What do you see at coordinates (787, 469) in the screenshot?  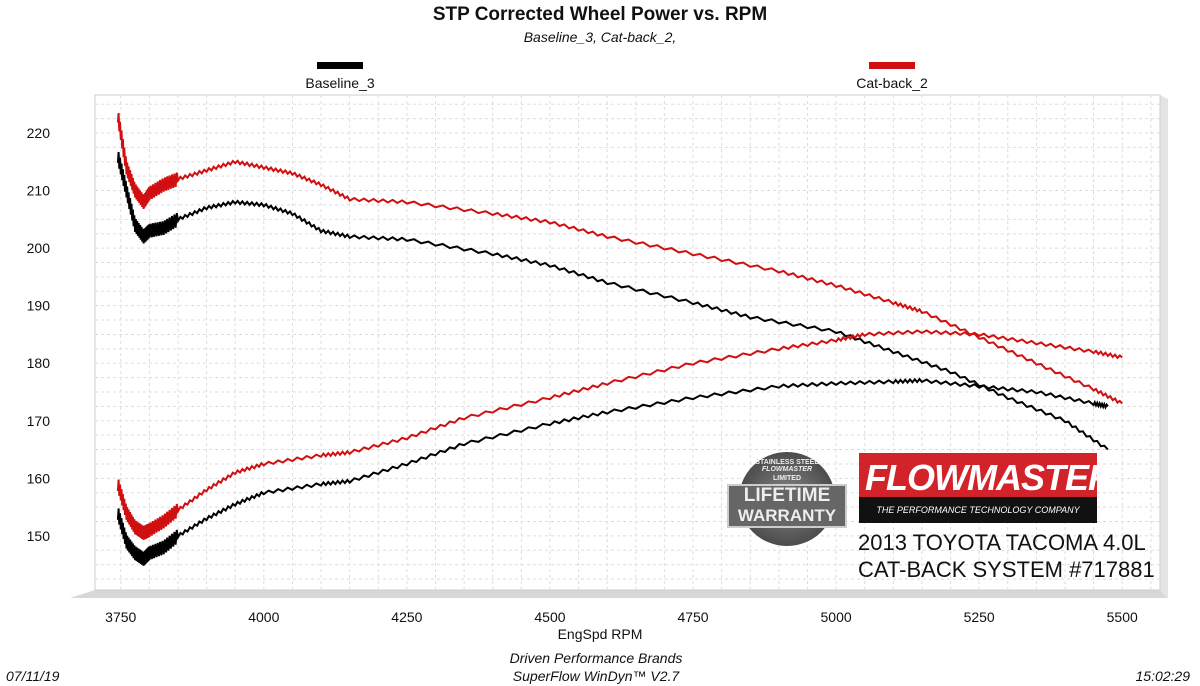 I see `warranty-brand: FLOWMASTER` at bounding box center [787, 469].